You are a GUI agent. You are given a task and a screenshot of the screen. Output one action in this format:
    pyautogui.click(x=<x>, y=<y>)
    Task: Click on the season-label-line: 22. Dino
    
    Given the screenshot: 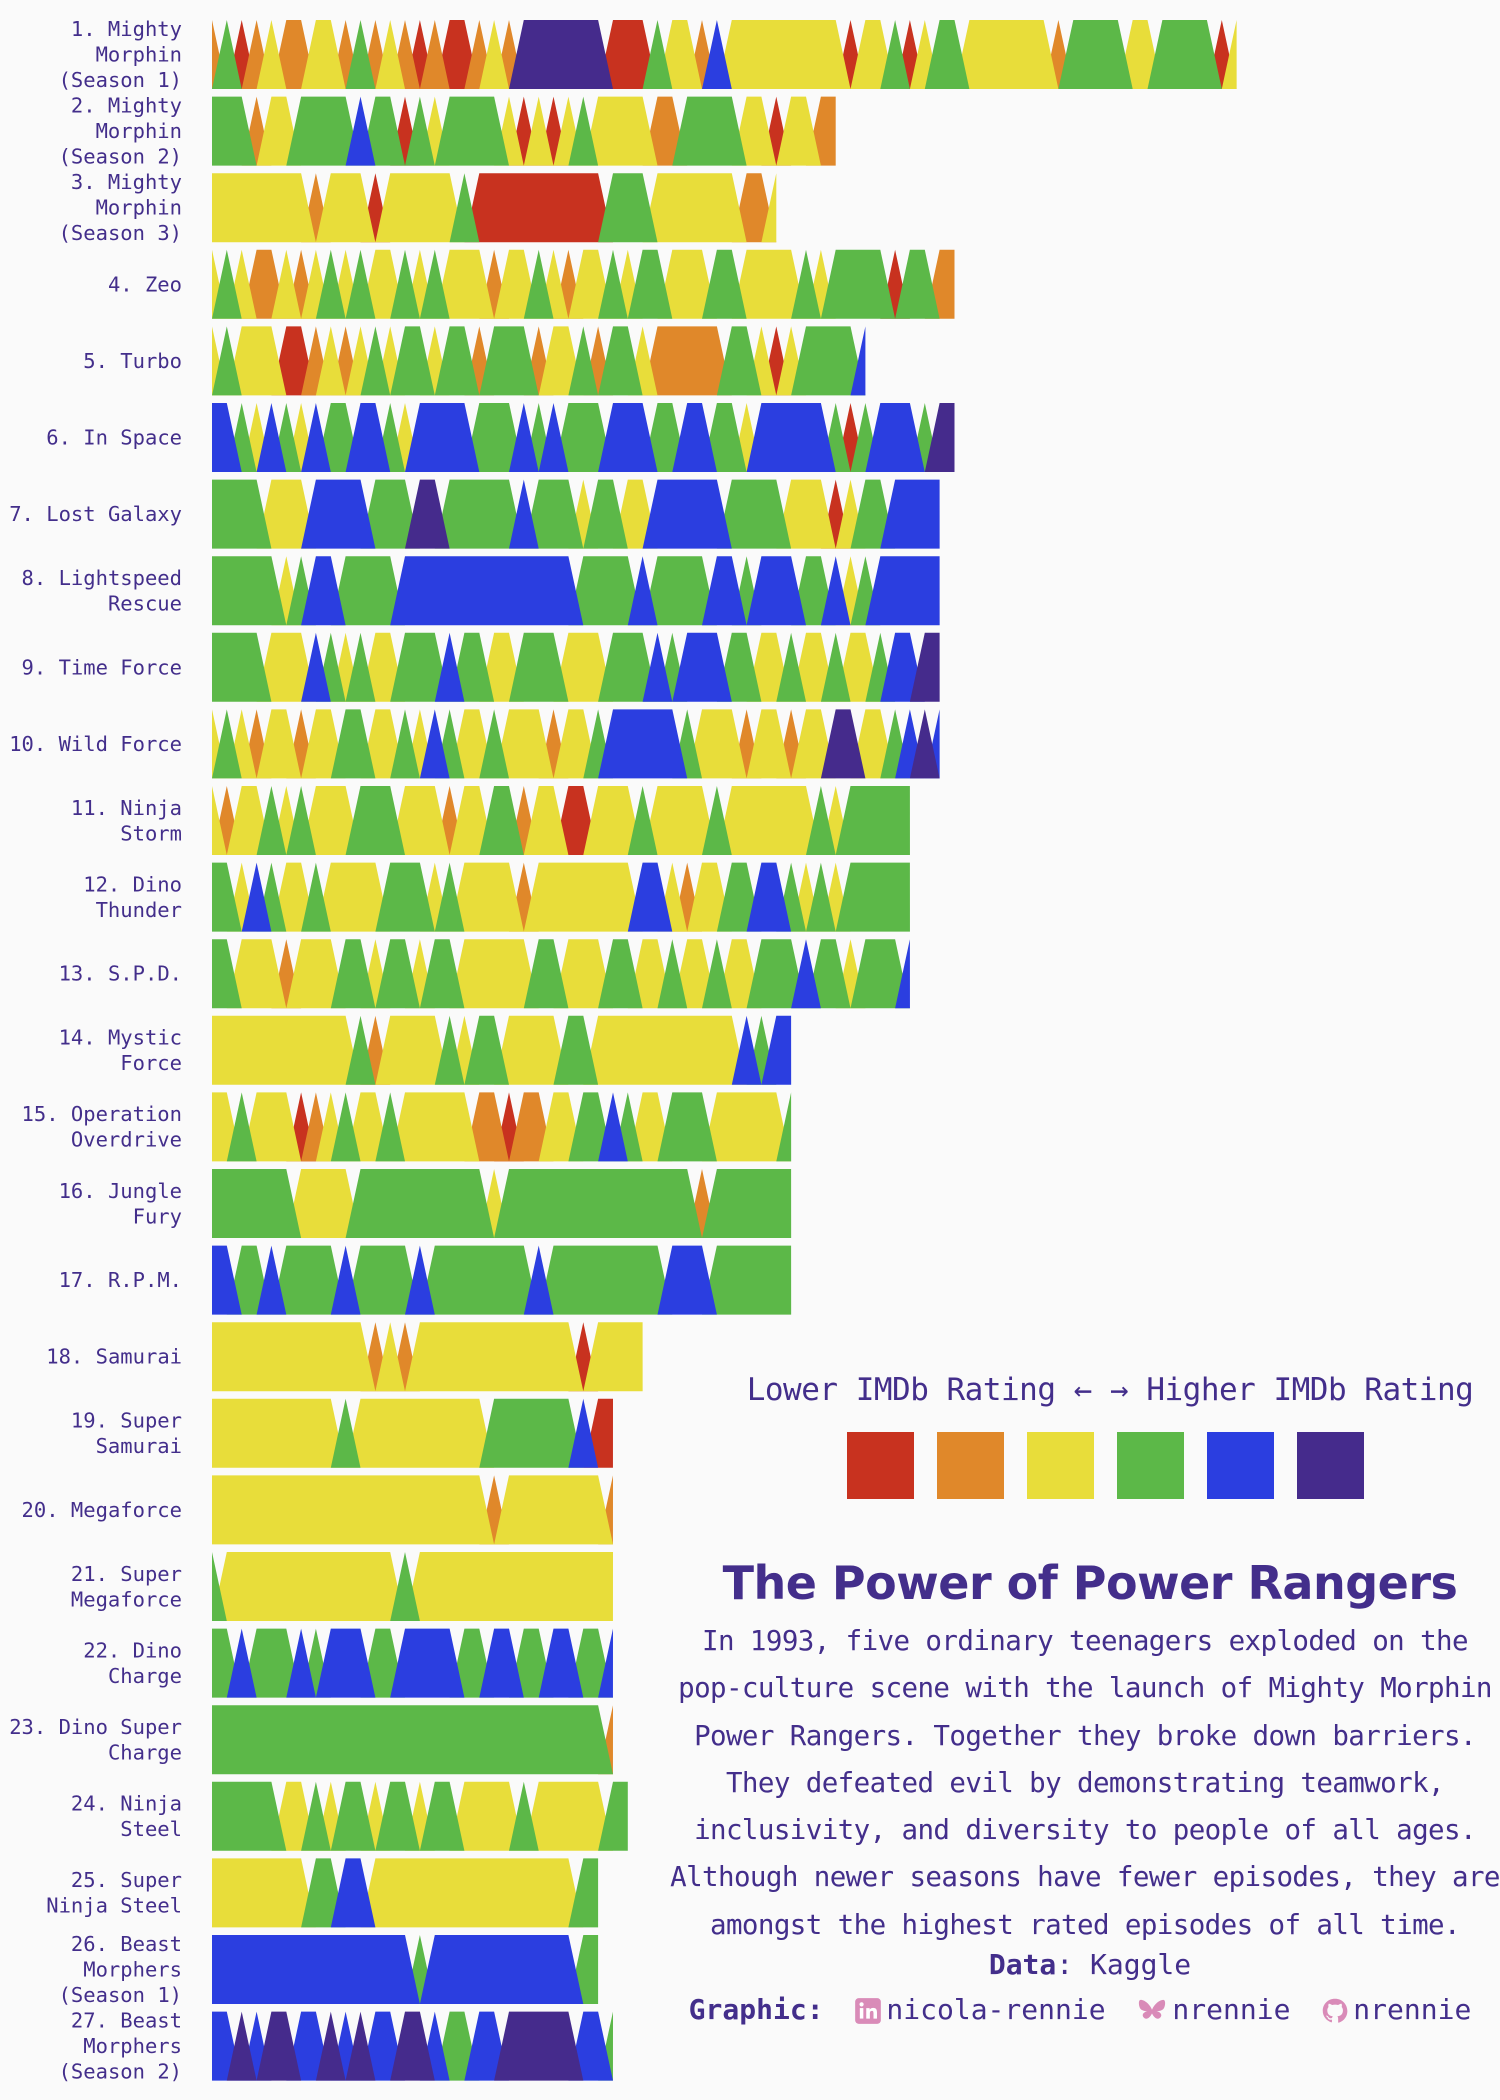 What is the action you would take?
    pyautogui.click(x=132, y=1650)
    